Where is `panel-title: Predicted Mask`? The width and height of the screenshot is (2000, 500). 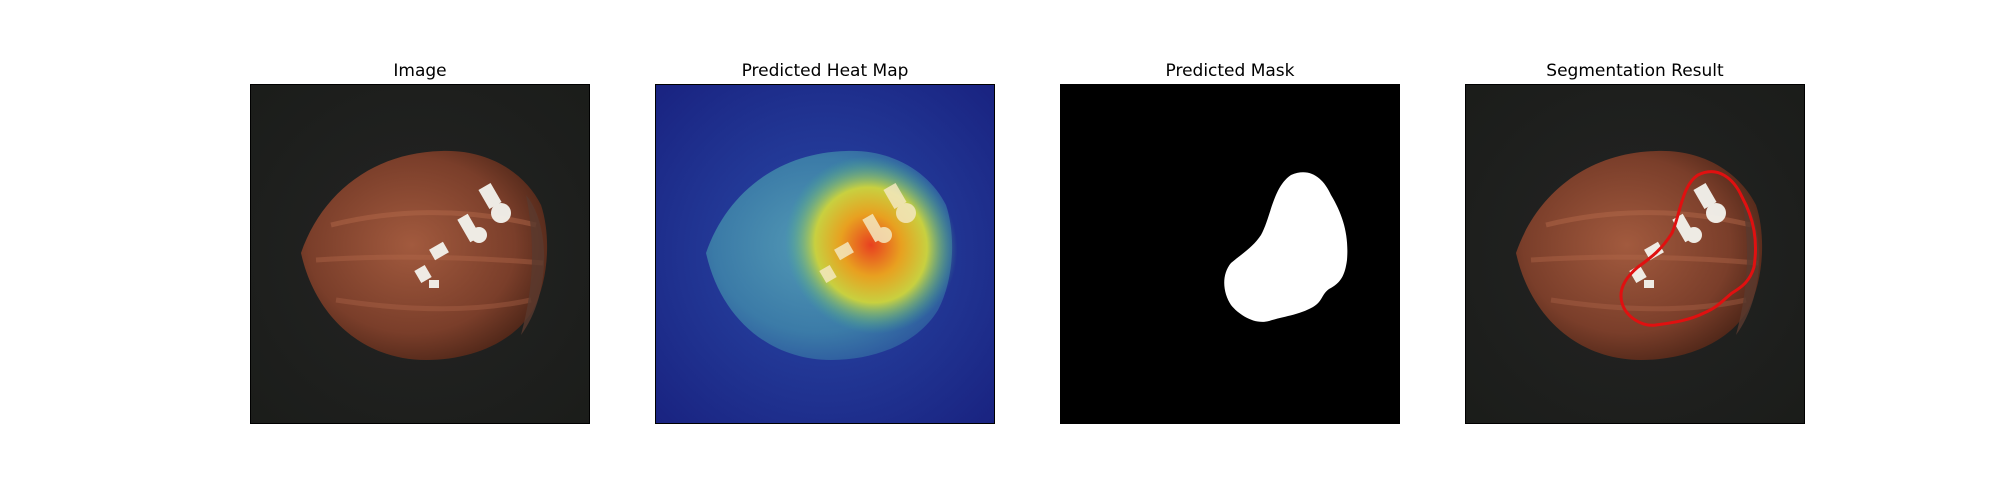 panel-title: Predicted Mask is located at coordinates (1230, 71).